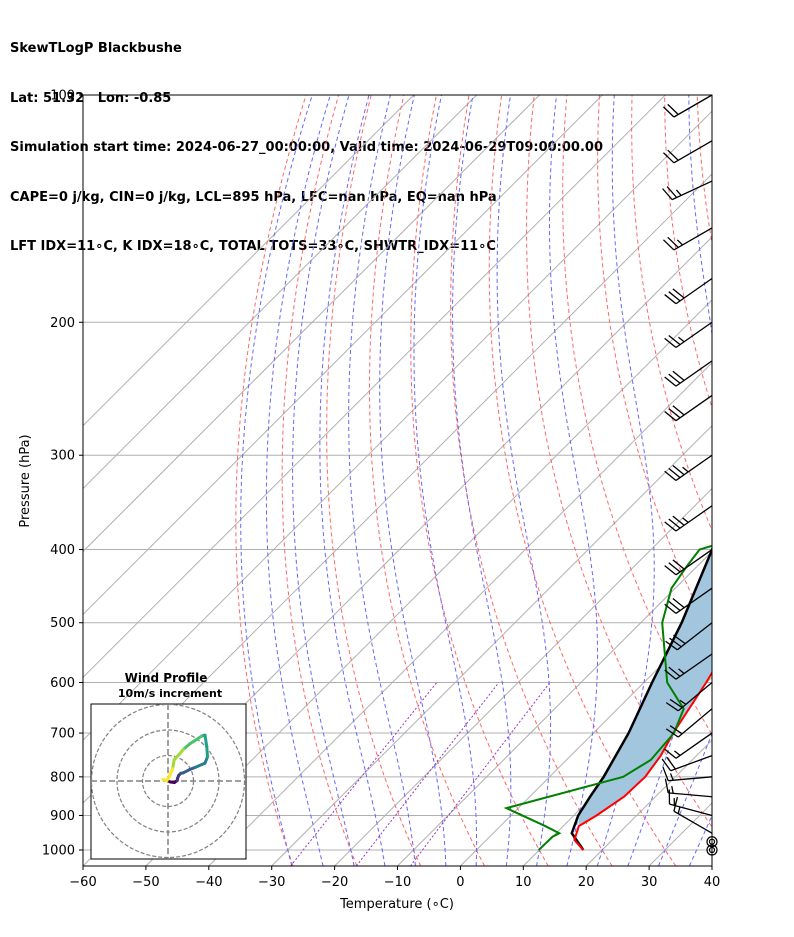  What do you see at coordinates (586, 882) in the screenshot?
I see `x-tick-label: 20` at bounding box center [586, 882].